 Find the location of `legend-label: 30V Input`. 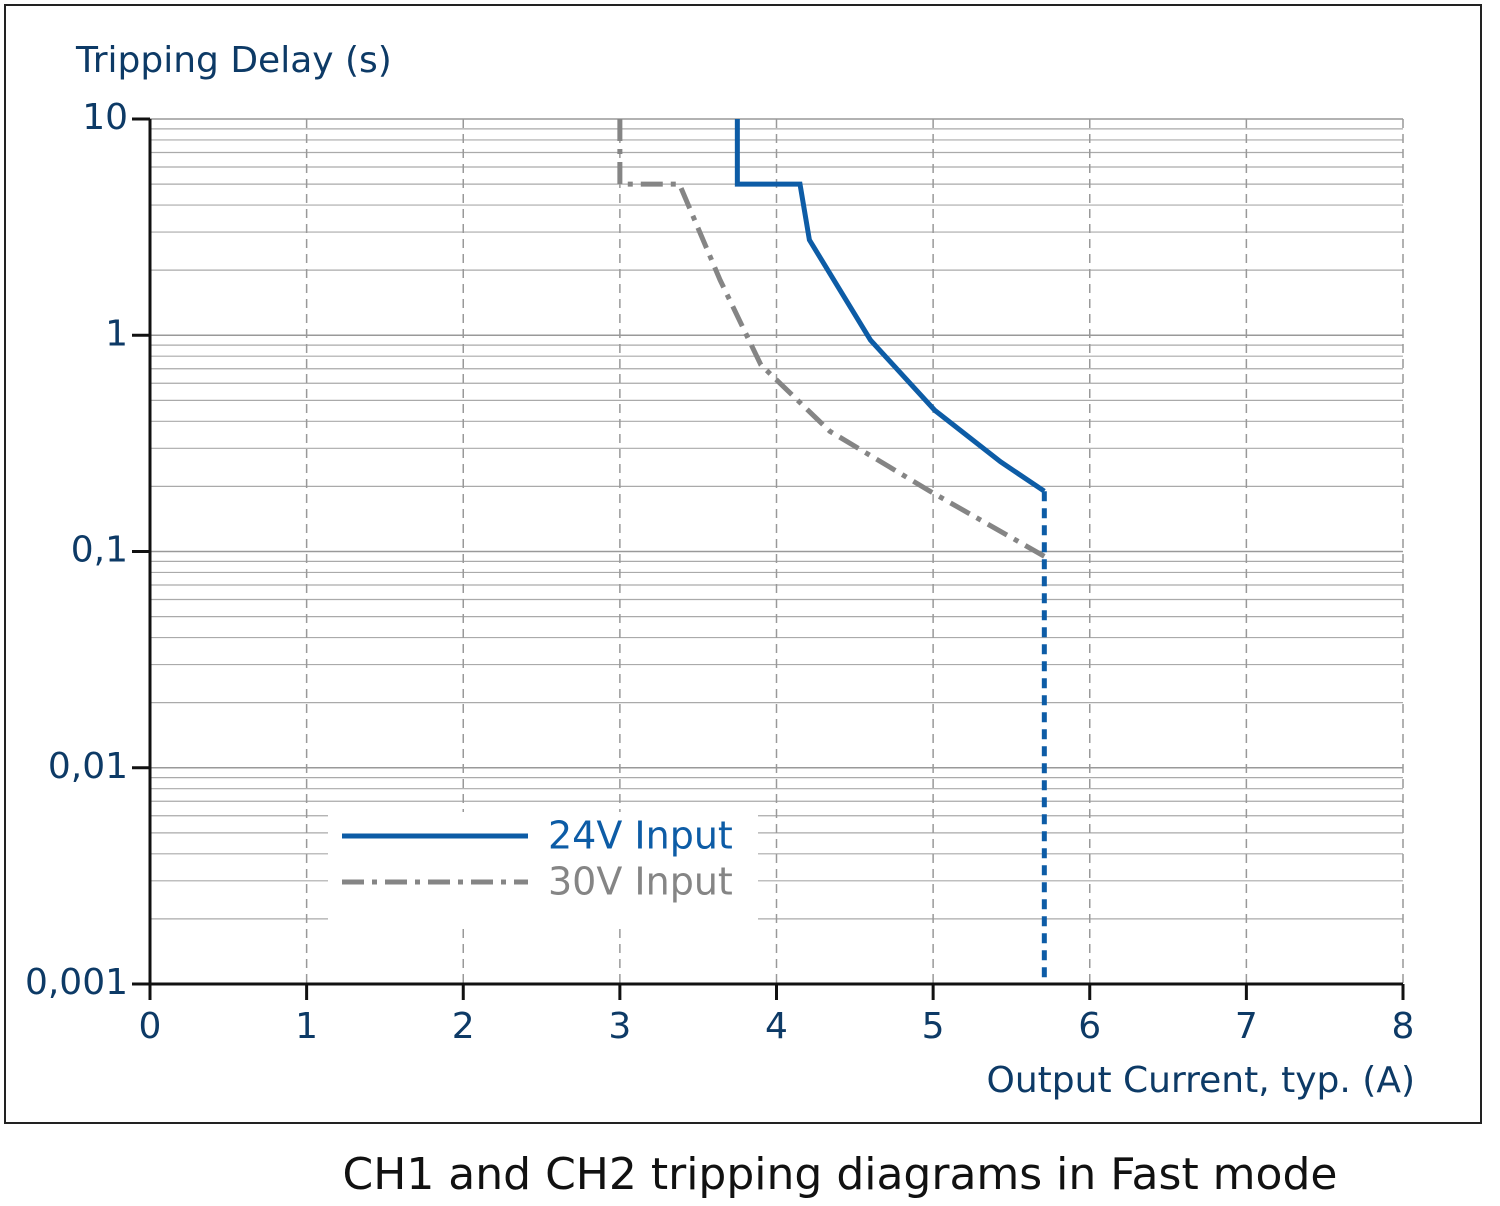

legend-label: 30V Input is located at coordinates (640, 882).